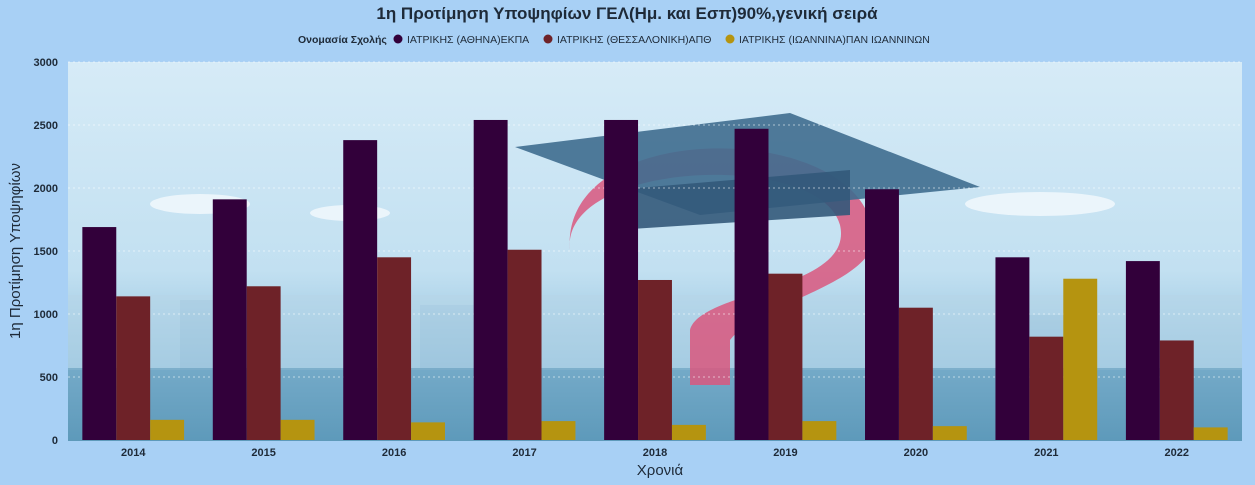  Describe the element at coordinates (468, 40) in the screenshot. I see `legend-label-1: ΙΑΤΡΙΚΗΣ (ΑΘΗΝΑ)ΕΚΠΑ` at that location.